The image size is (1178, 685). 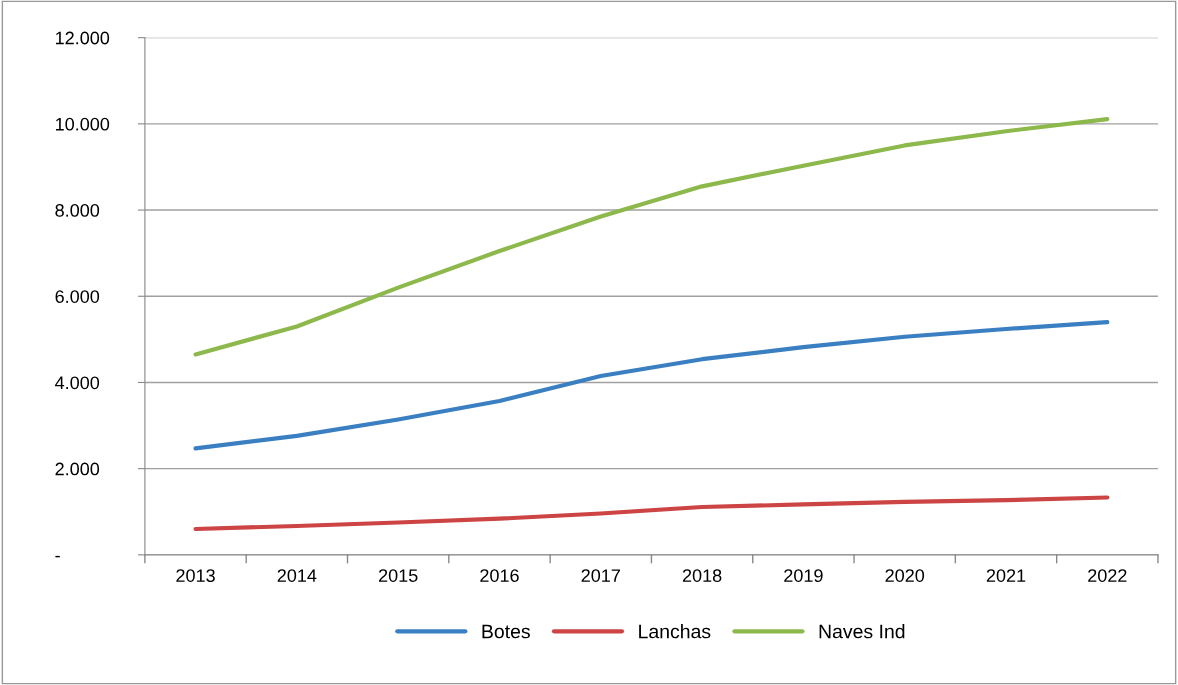 What do you see at coordinates (499, 575) in the screenshot?
I see `x-tick-label: 2016` at bounding box center [499, 575].